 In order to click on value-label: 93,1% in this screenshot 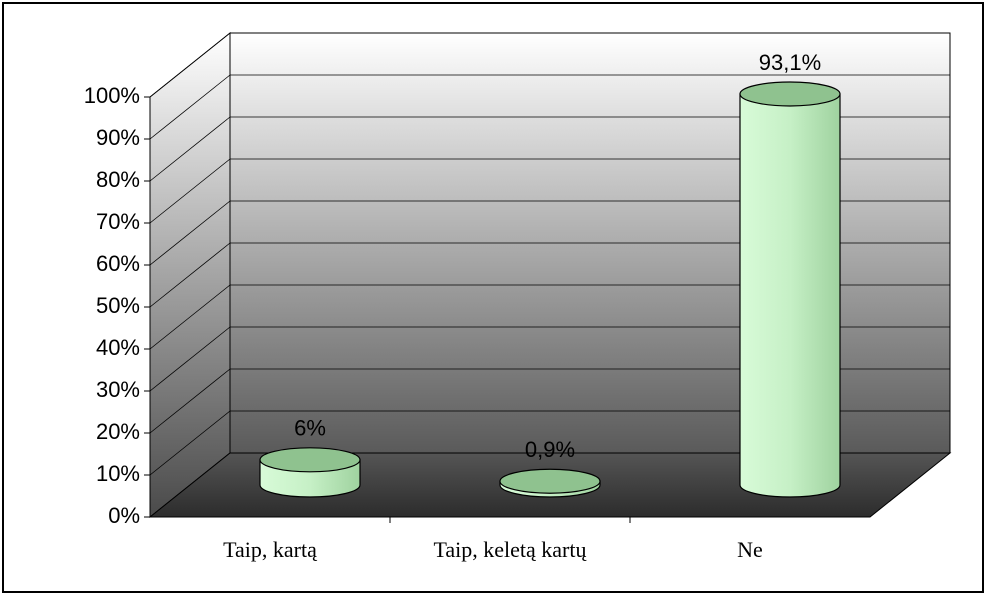, I will do `click(790, 62)`.